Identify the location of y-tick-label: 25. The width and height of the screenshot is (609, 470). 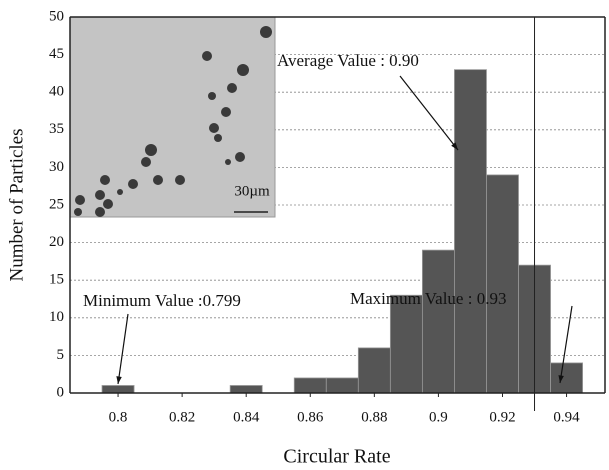
(56, 204).